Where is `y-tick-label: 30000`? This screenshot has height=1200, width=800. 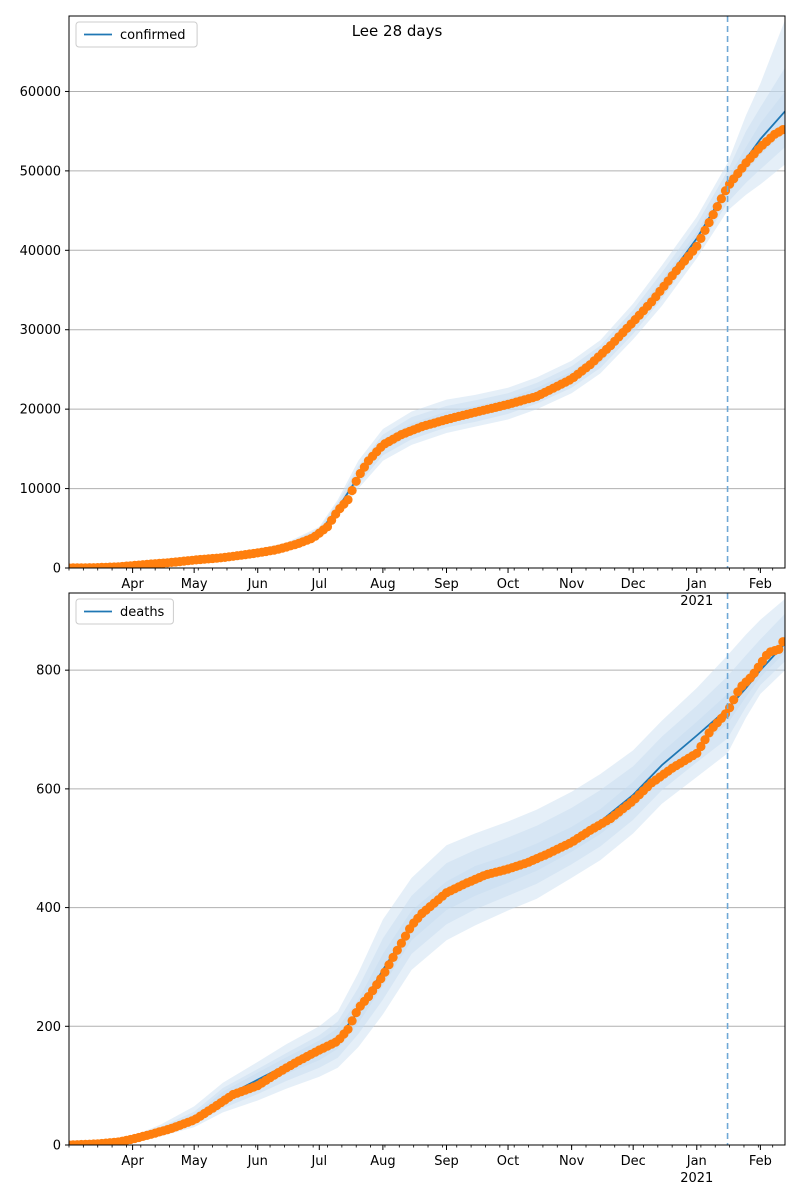 y-tick-label: 30000 is located at coordinates (40, 330).